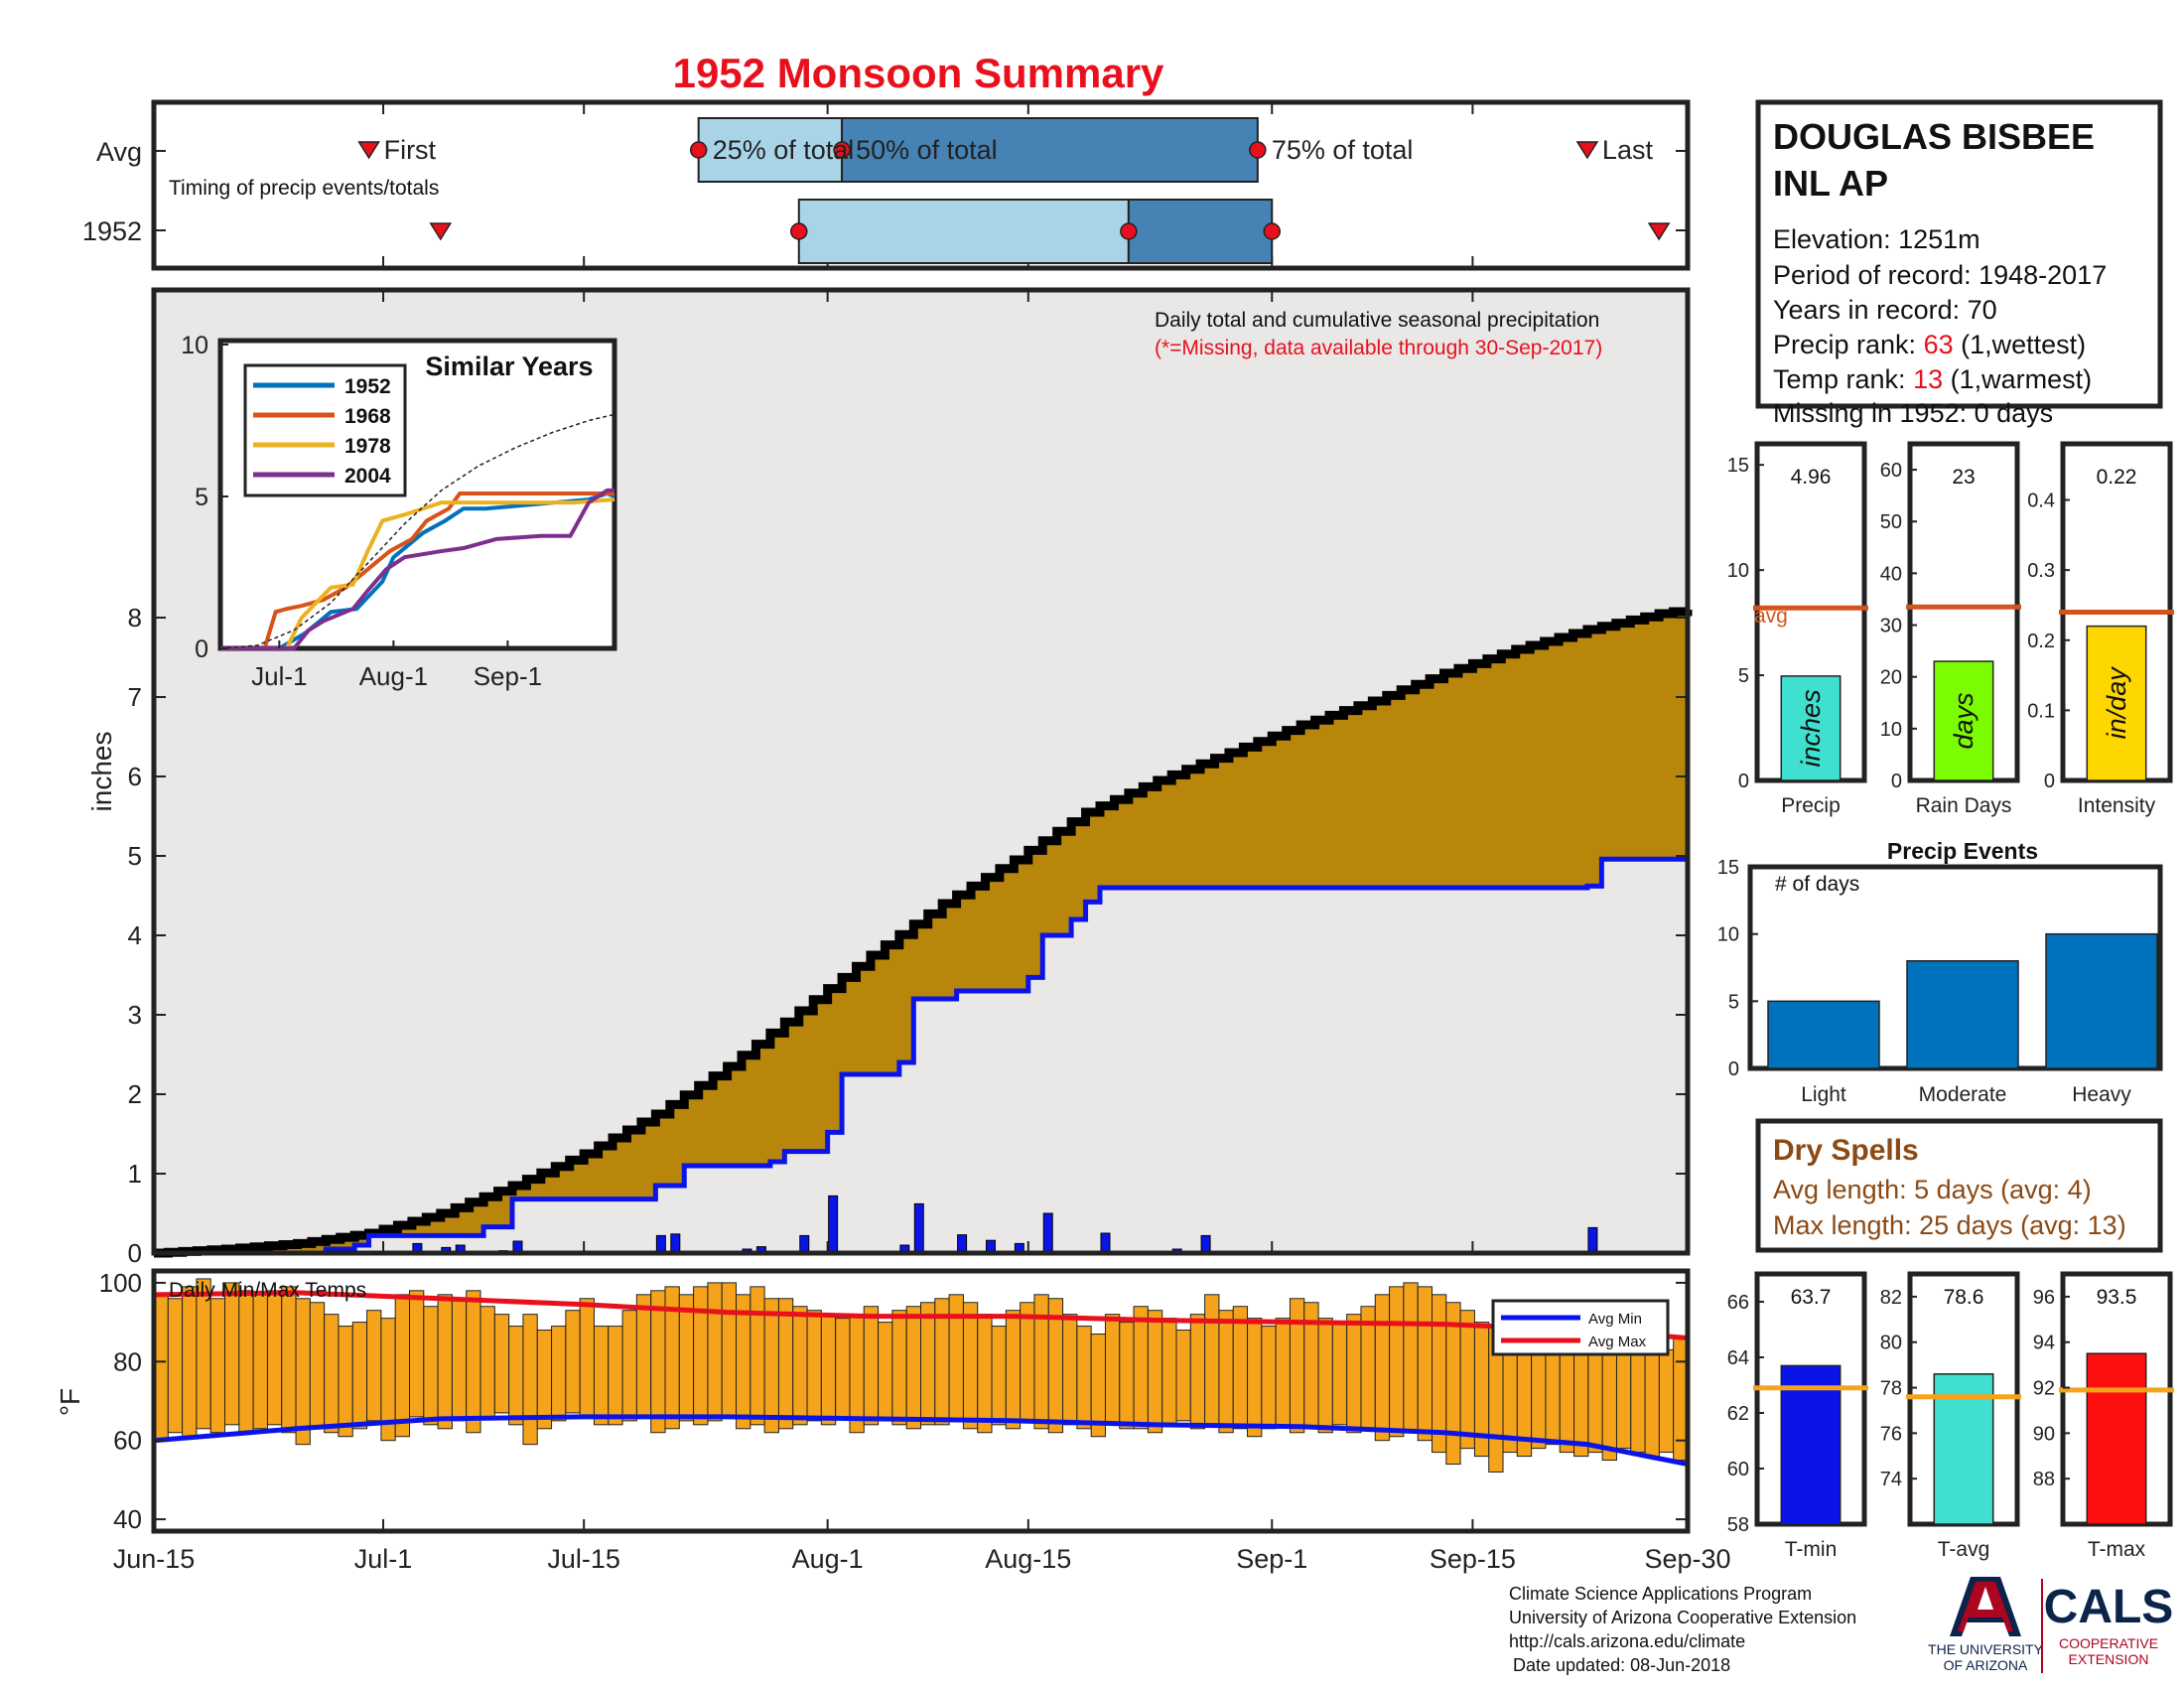 This screenshot has width=2184, height=1688. What do you see at coordinates (325, 430) in the screenshot?
I see `inset-legend: 1952 1968 1978 2004` at bounding box center [325, 430].